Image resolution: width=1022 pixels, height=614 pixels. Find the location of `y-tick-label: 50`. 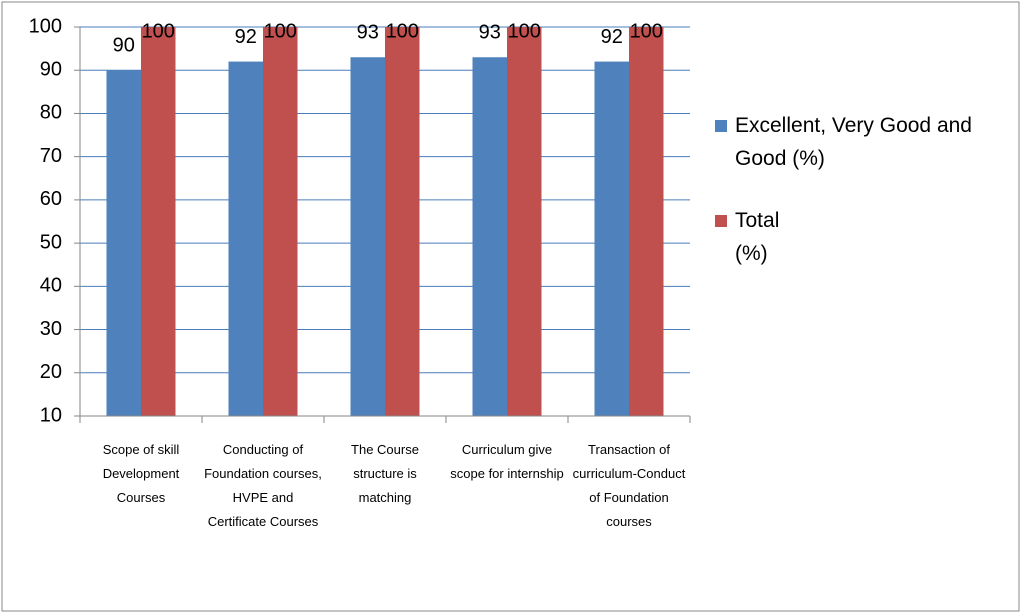

y-tick-label: 50 is located at coordinates (51, 242).